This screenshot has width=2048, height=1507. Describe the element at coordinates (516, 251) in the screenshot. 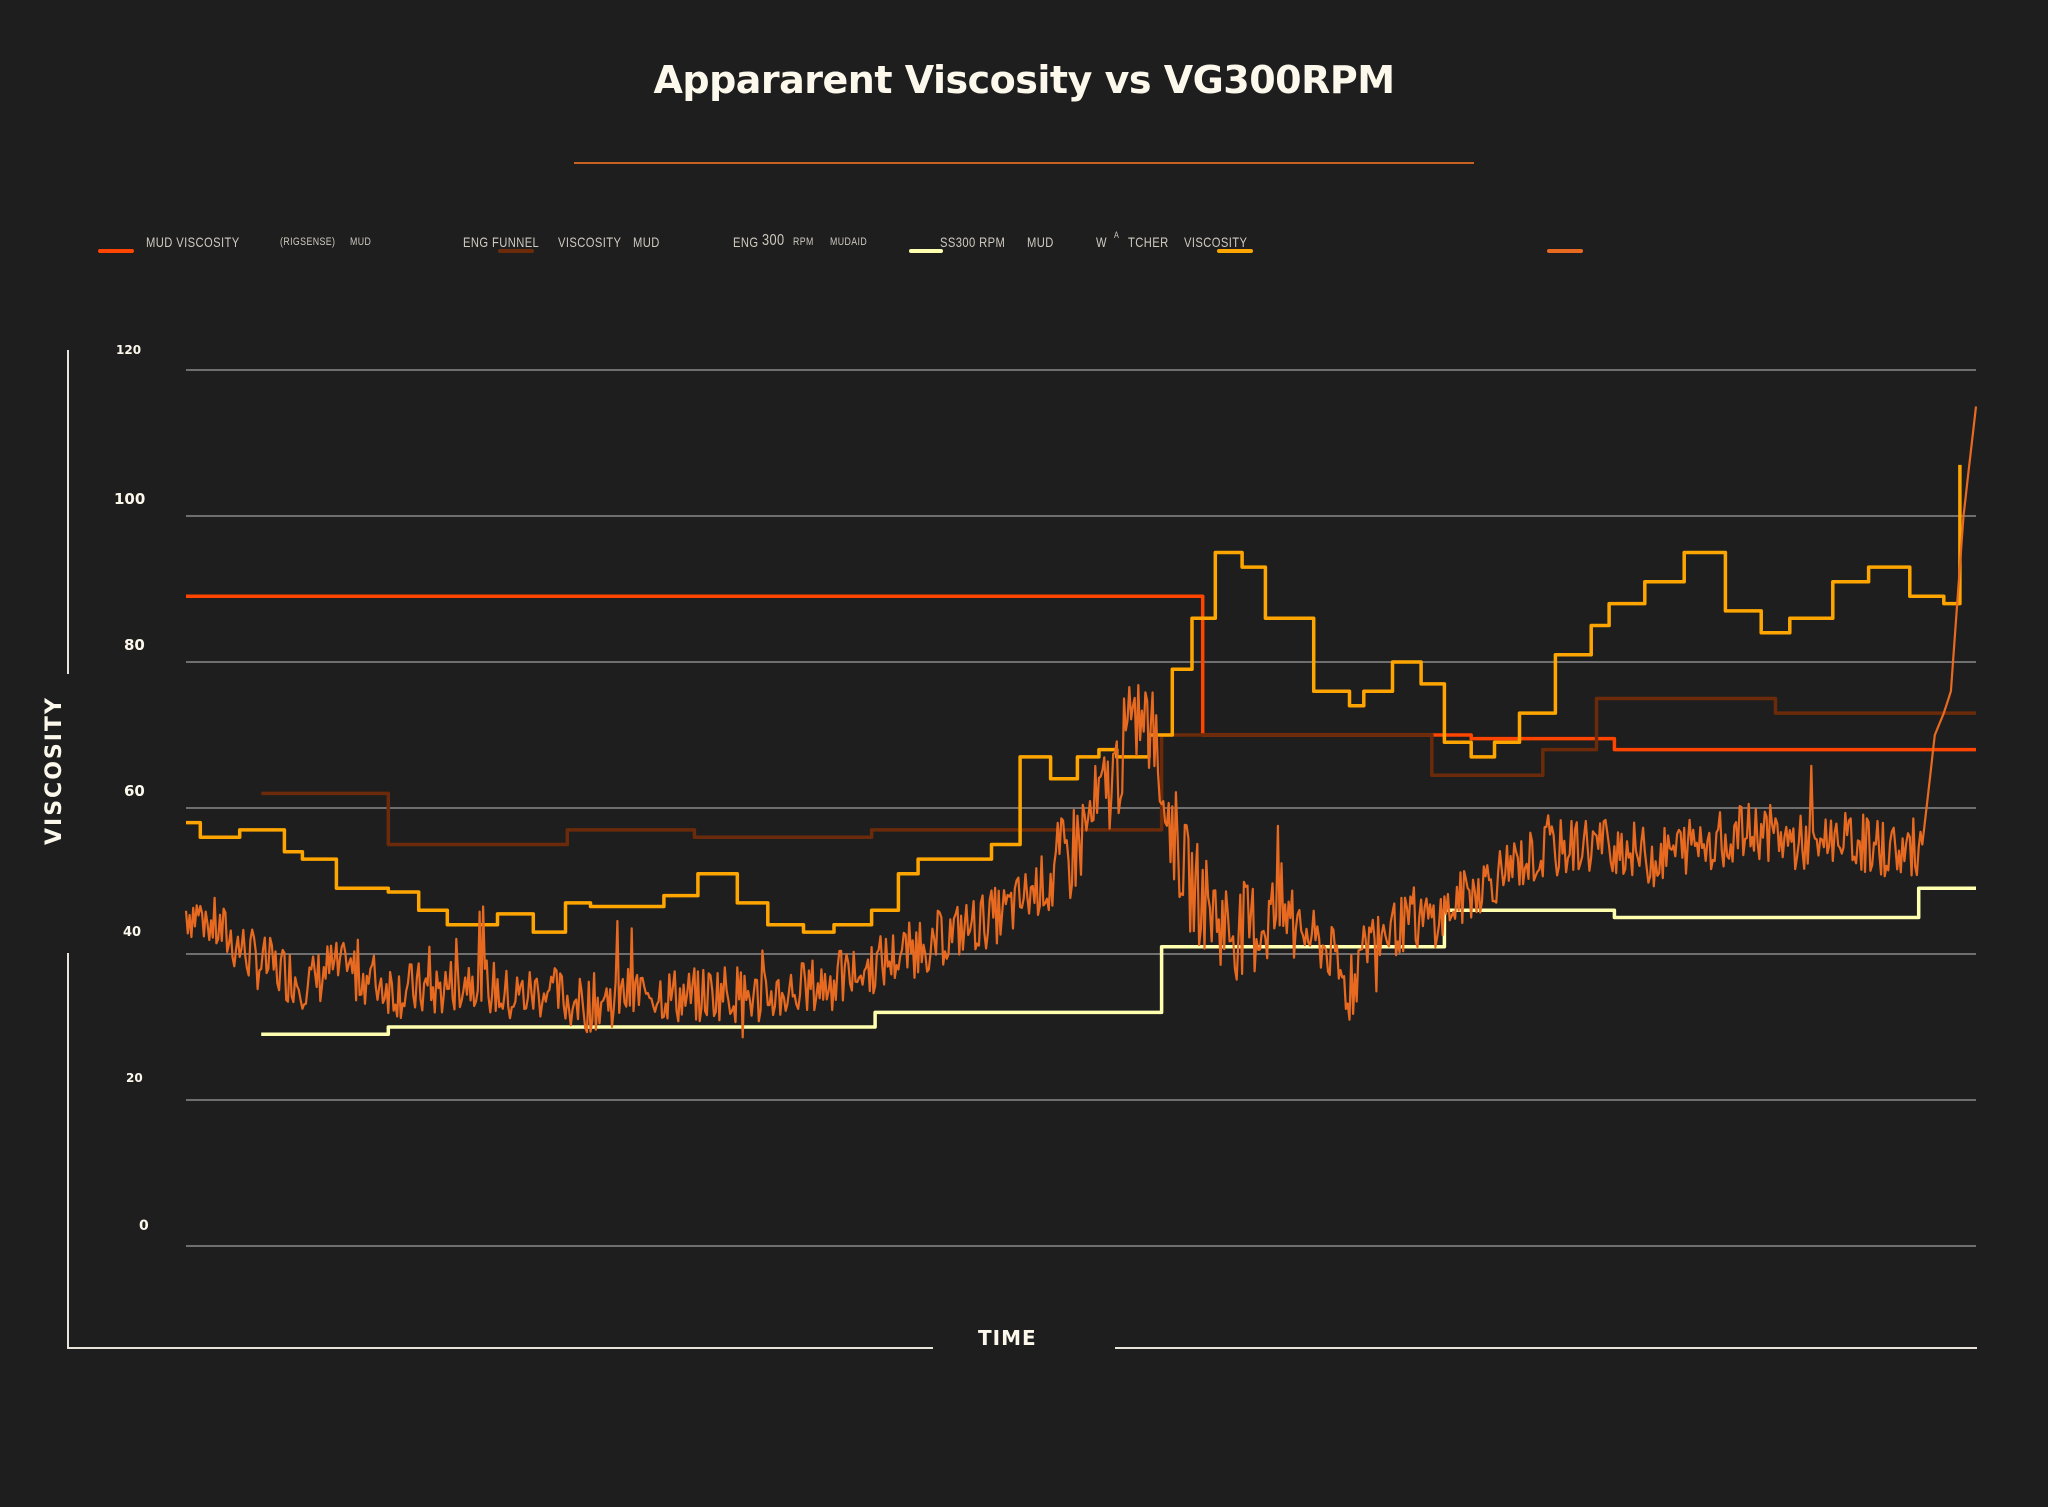

I see `legend-swatch-eng-funnel` at that location.